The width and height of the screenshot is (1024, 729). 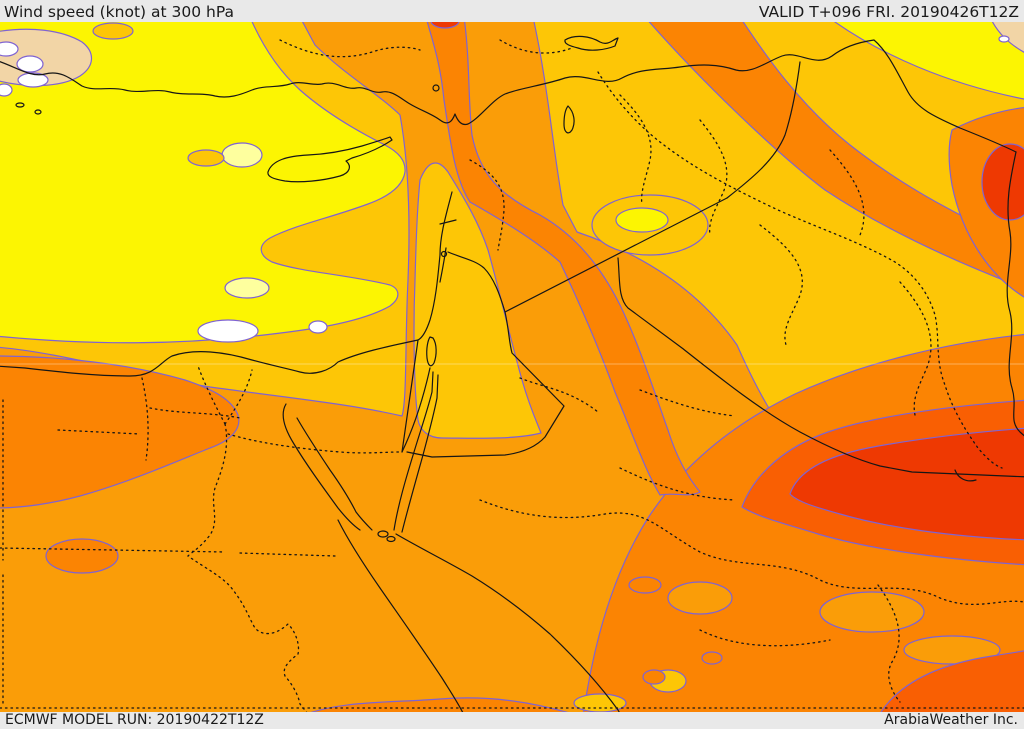 I want to click on red-sea-east-coast, so click(x=507, y=622).